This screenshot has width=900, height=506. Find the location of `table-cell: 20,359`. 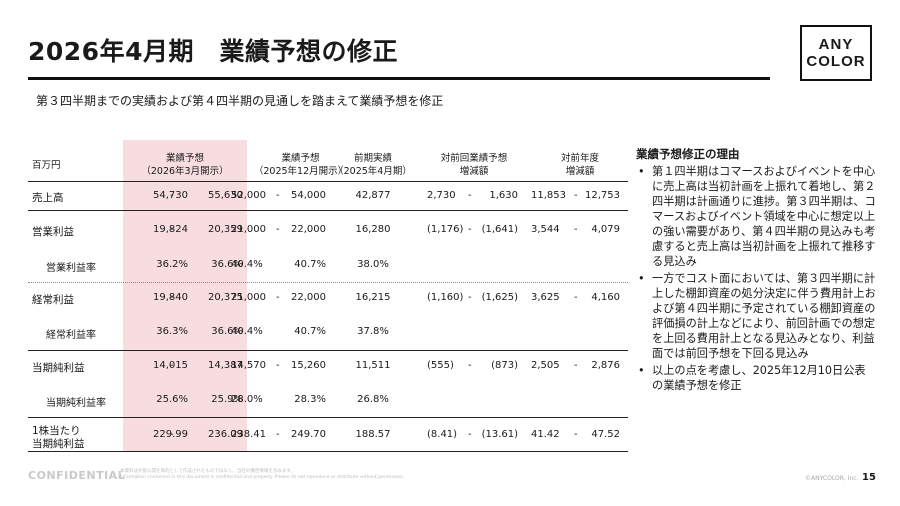

table-cell: 20,359 is located at coordinates (225, 229).